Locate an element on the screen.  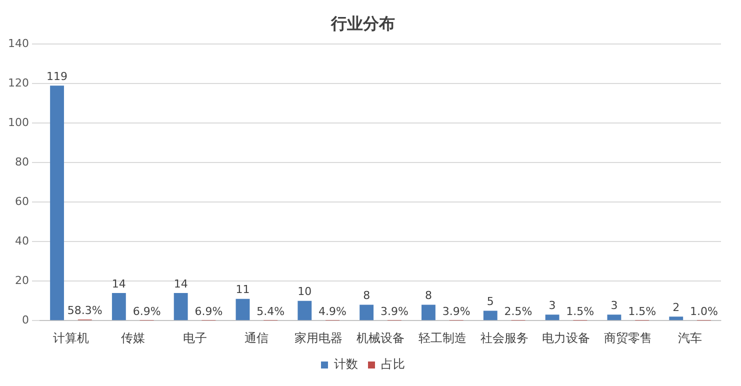
x-tick-label: 商贸零售 is located at coordinates (628, 337).